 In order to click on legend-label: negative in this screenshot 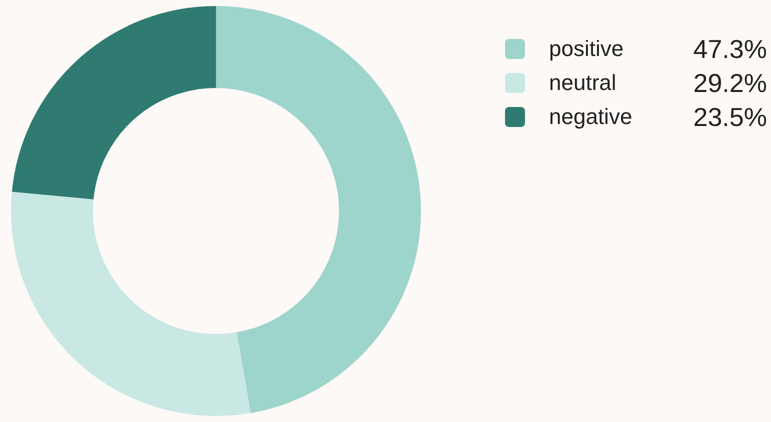, I will do `click(591, 117)`.